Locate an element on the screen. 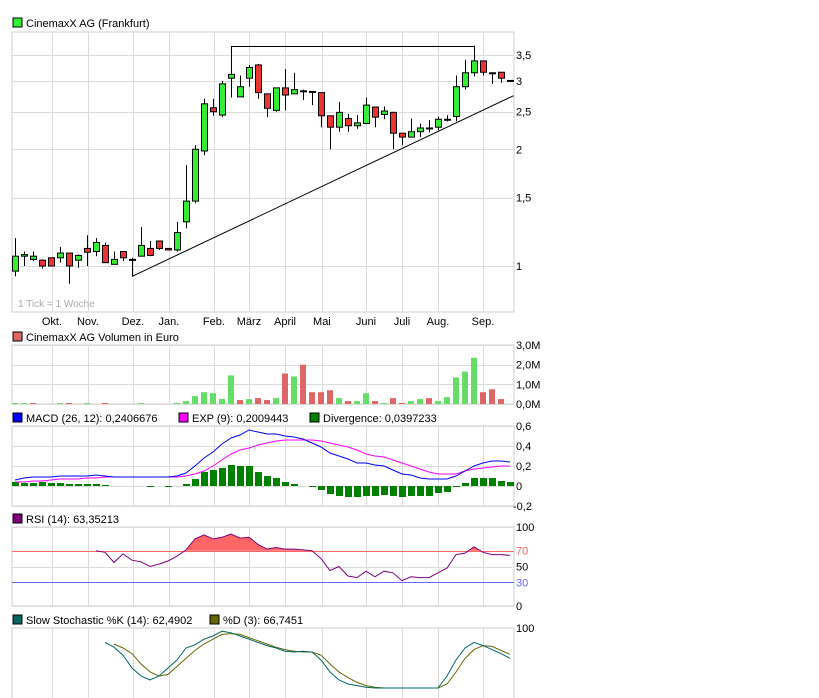 This screenshot has height=698, width=819. month-label: Mai is located at coordinates (322, 322).